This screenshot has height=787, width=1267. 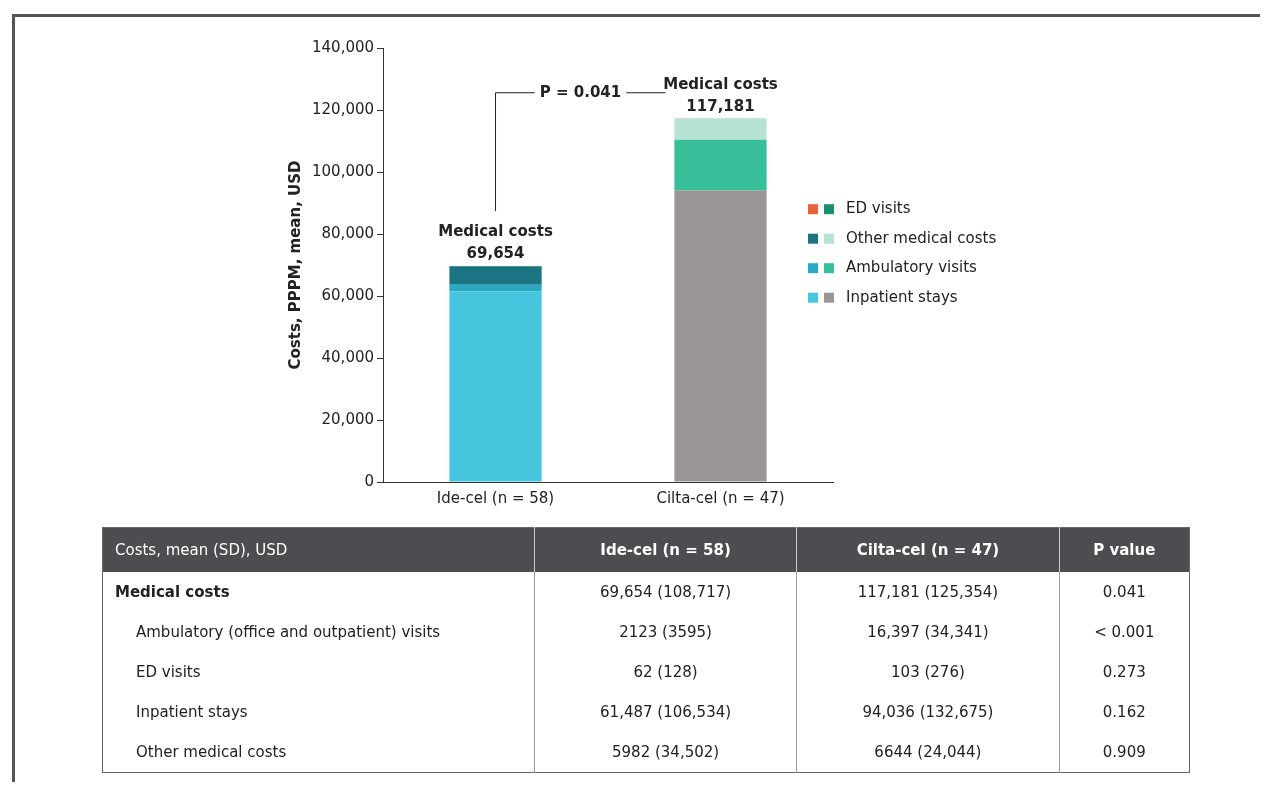 What do you see at coordinates (1124, 631) in the screenshot?
I see `text: < 0.001` at bounding box center [1124, 631].